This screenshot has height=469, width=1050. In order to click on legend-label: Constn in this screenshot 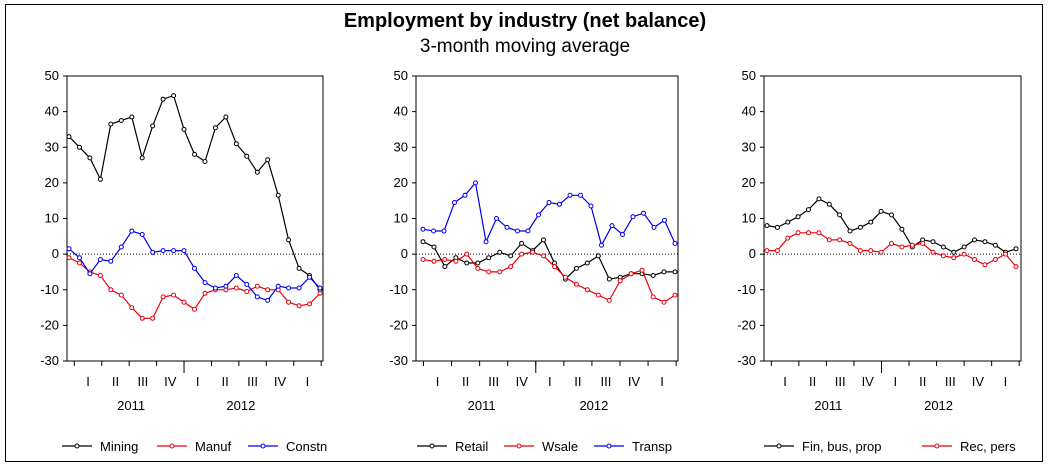, I will do `click(306, 446)`.